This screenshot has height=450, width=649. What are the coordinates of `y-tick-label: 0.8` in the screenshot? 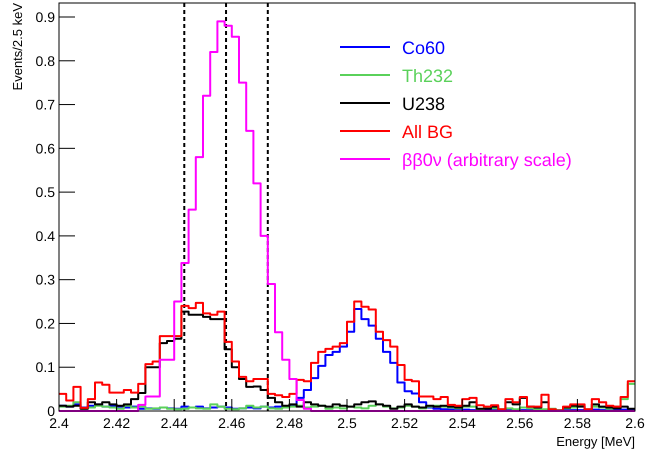 It's located at (46, 60).